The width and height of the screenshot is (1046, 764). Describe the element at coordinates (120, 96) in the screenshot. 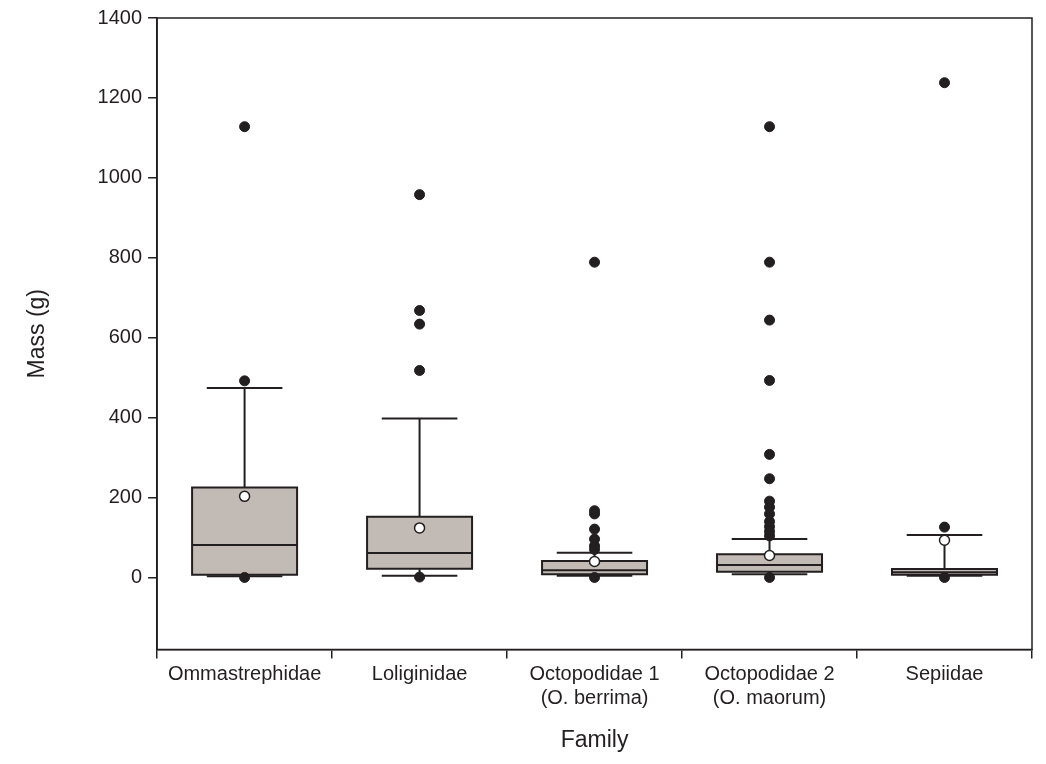

I see `y-tick-label: 1200` at that location.